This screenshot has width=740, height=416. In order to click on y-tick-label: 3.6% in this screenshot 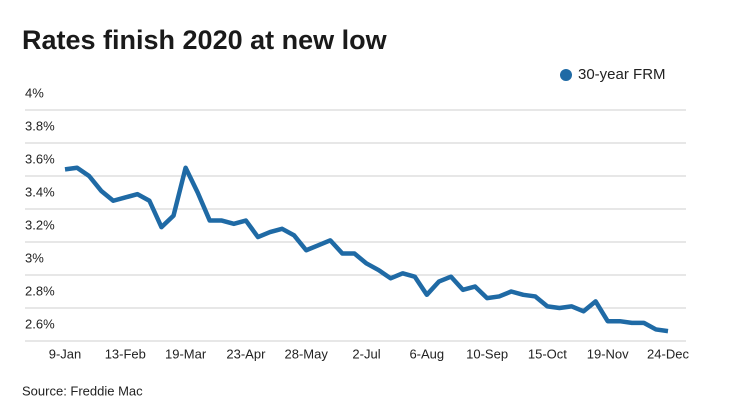, I will do `click(40, 158)`.